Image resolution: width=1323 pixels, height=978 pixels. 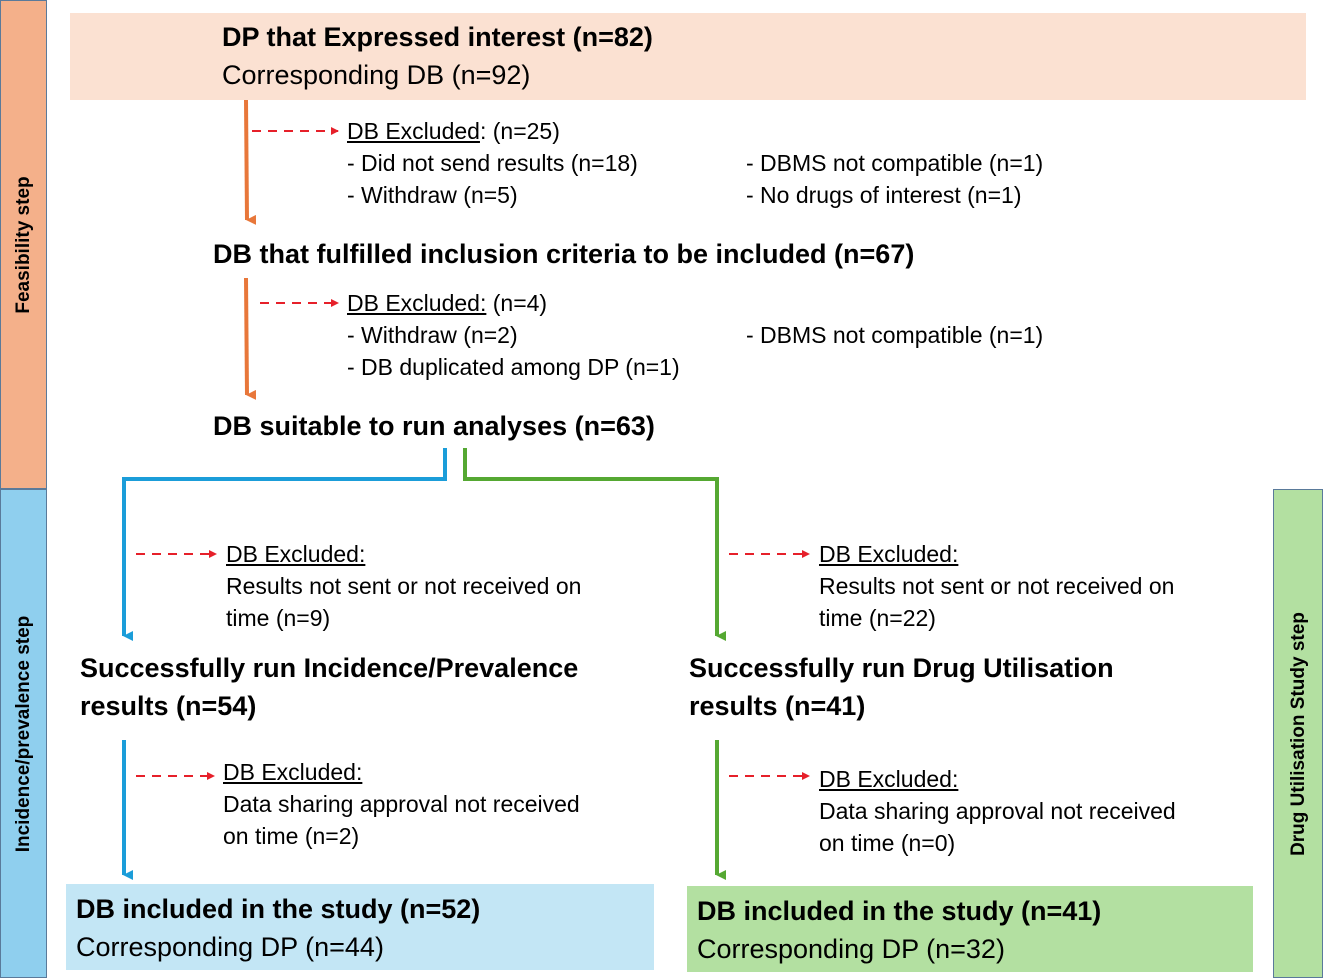 What do you see at coordinates (168, 706) in the screenshot?
I see `inc-result-line-2: results (n=54)` at bounding box center [168, 706].